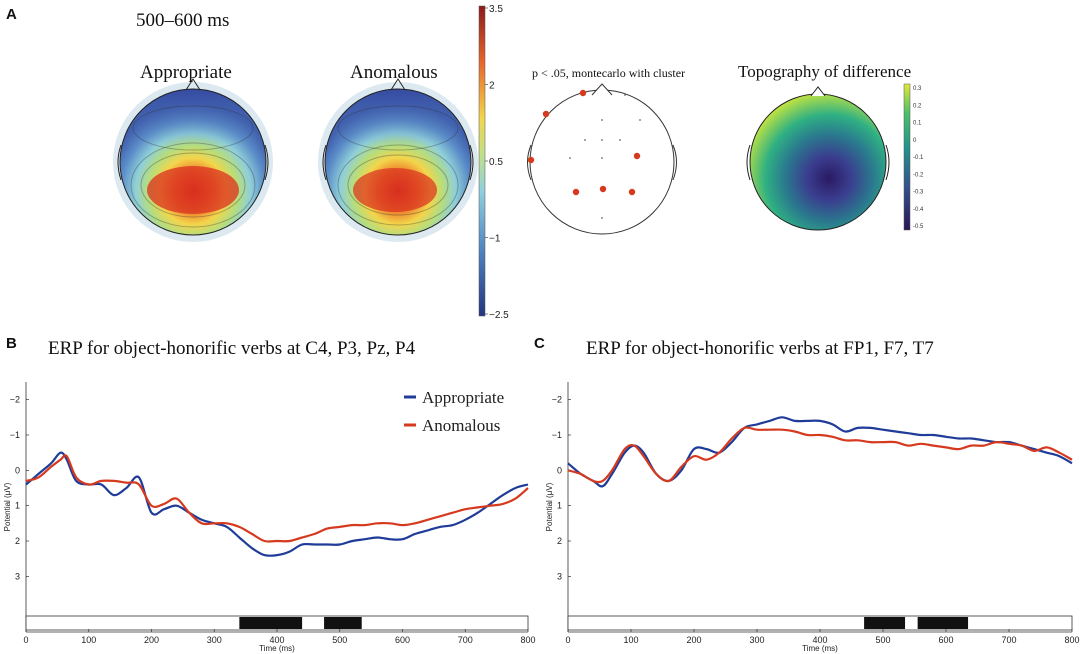  I want to click on diff-colorbar-tick-label: 0.1, so click(917, 124).